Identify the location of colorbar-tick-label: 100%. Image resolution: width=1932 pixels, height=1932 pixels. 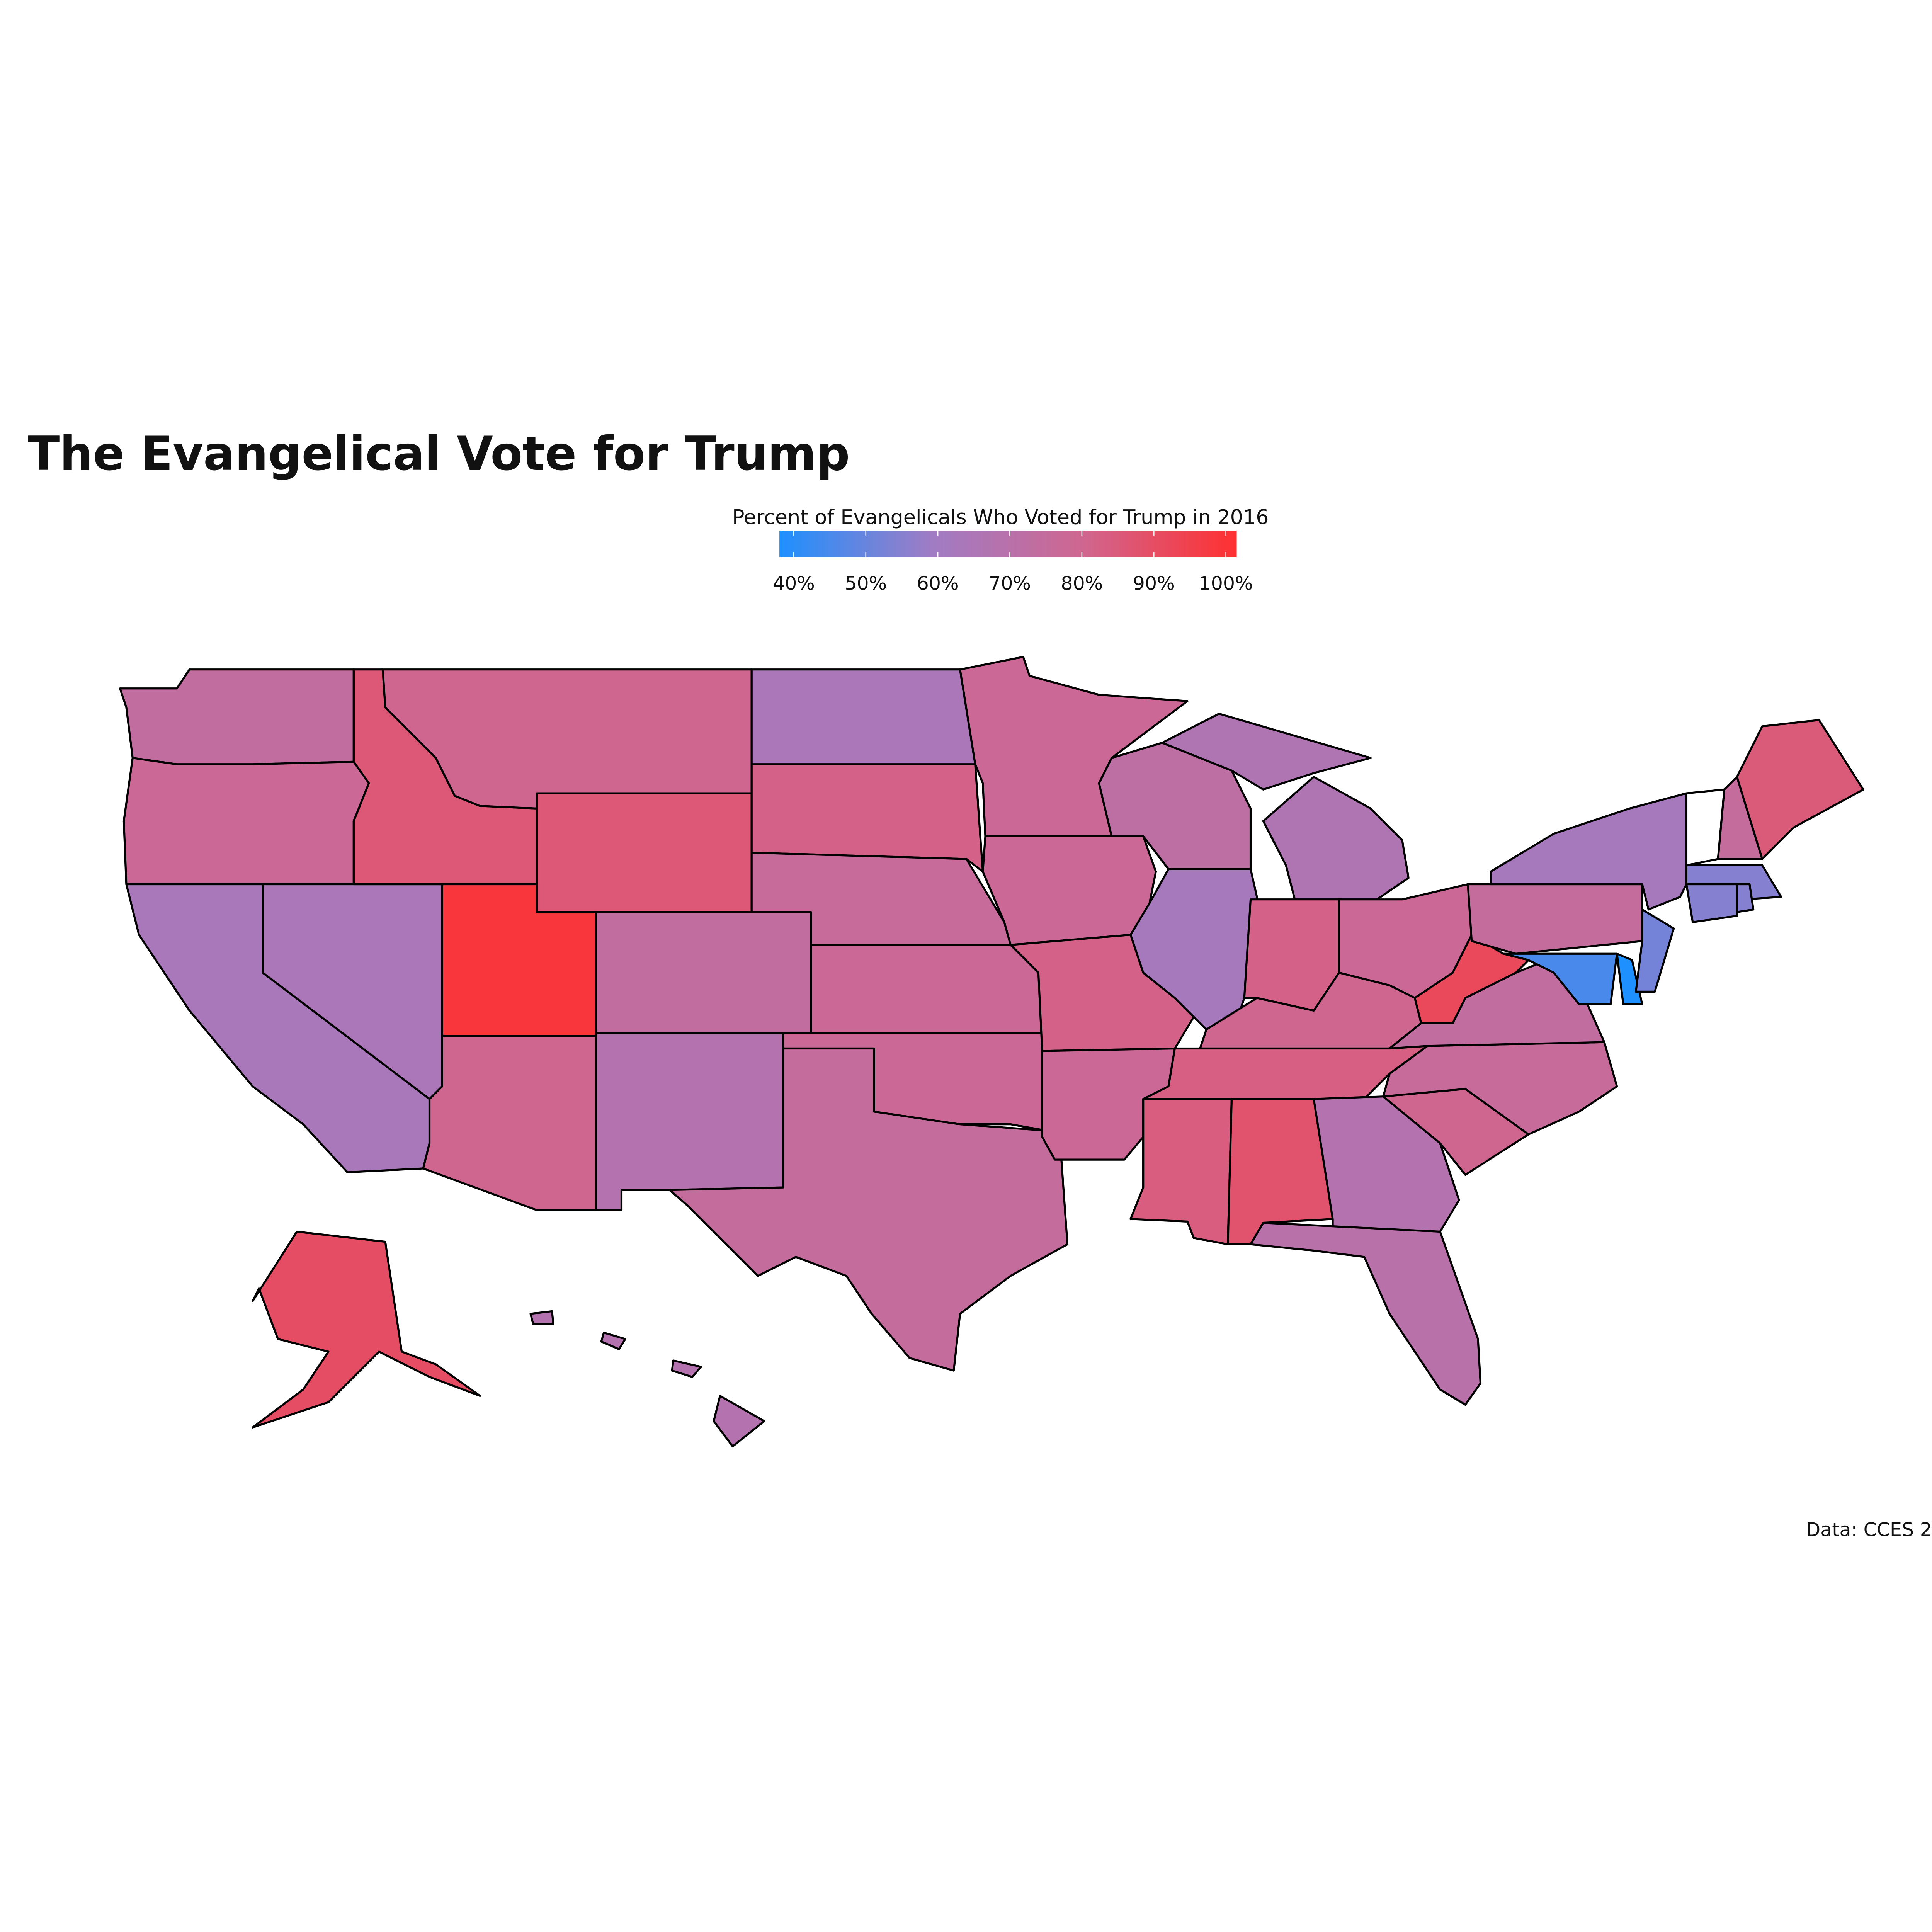
(1226, 584).